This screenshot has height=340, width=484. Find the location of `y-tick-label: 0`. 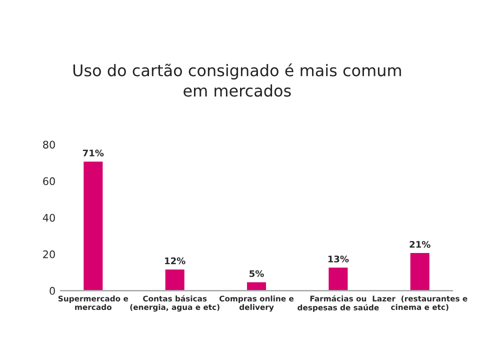

y-tick-label: 0 is located at coordinates (52, 290).